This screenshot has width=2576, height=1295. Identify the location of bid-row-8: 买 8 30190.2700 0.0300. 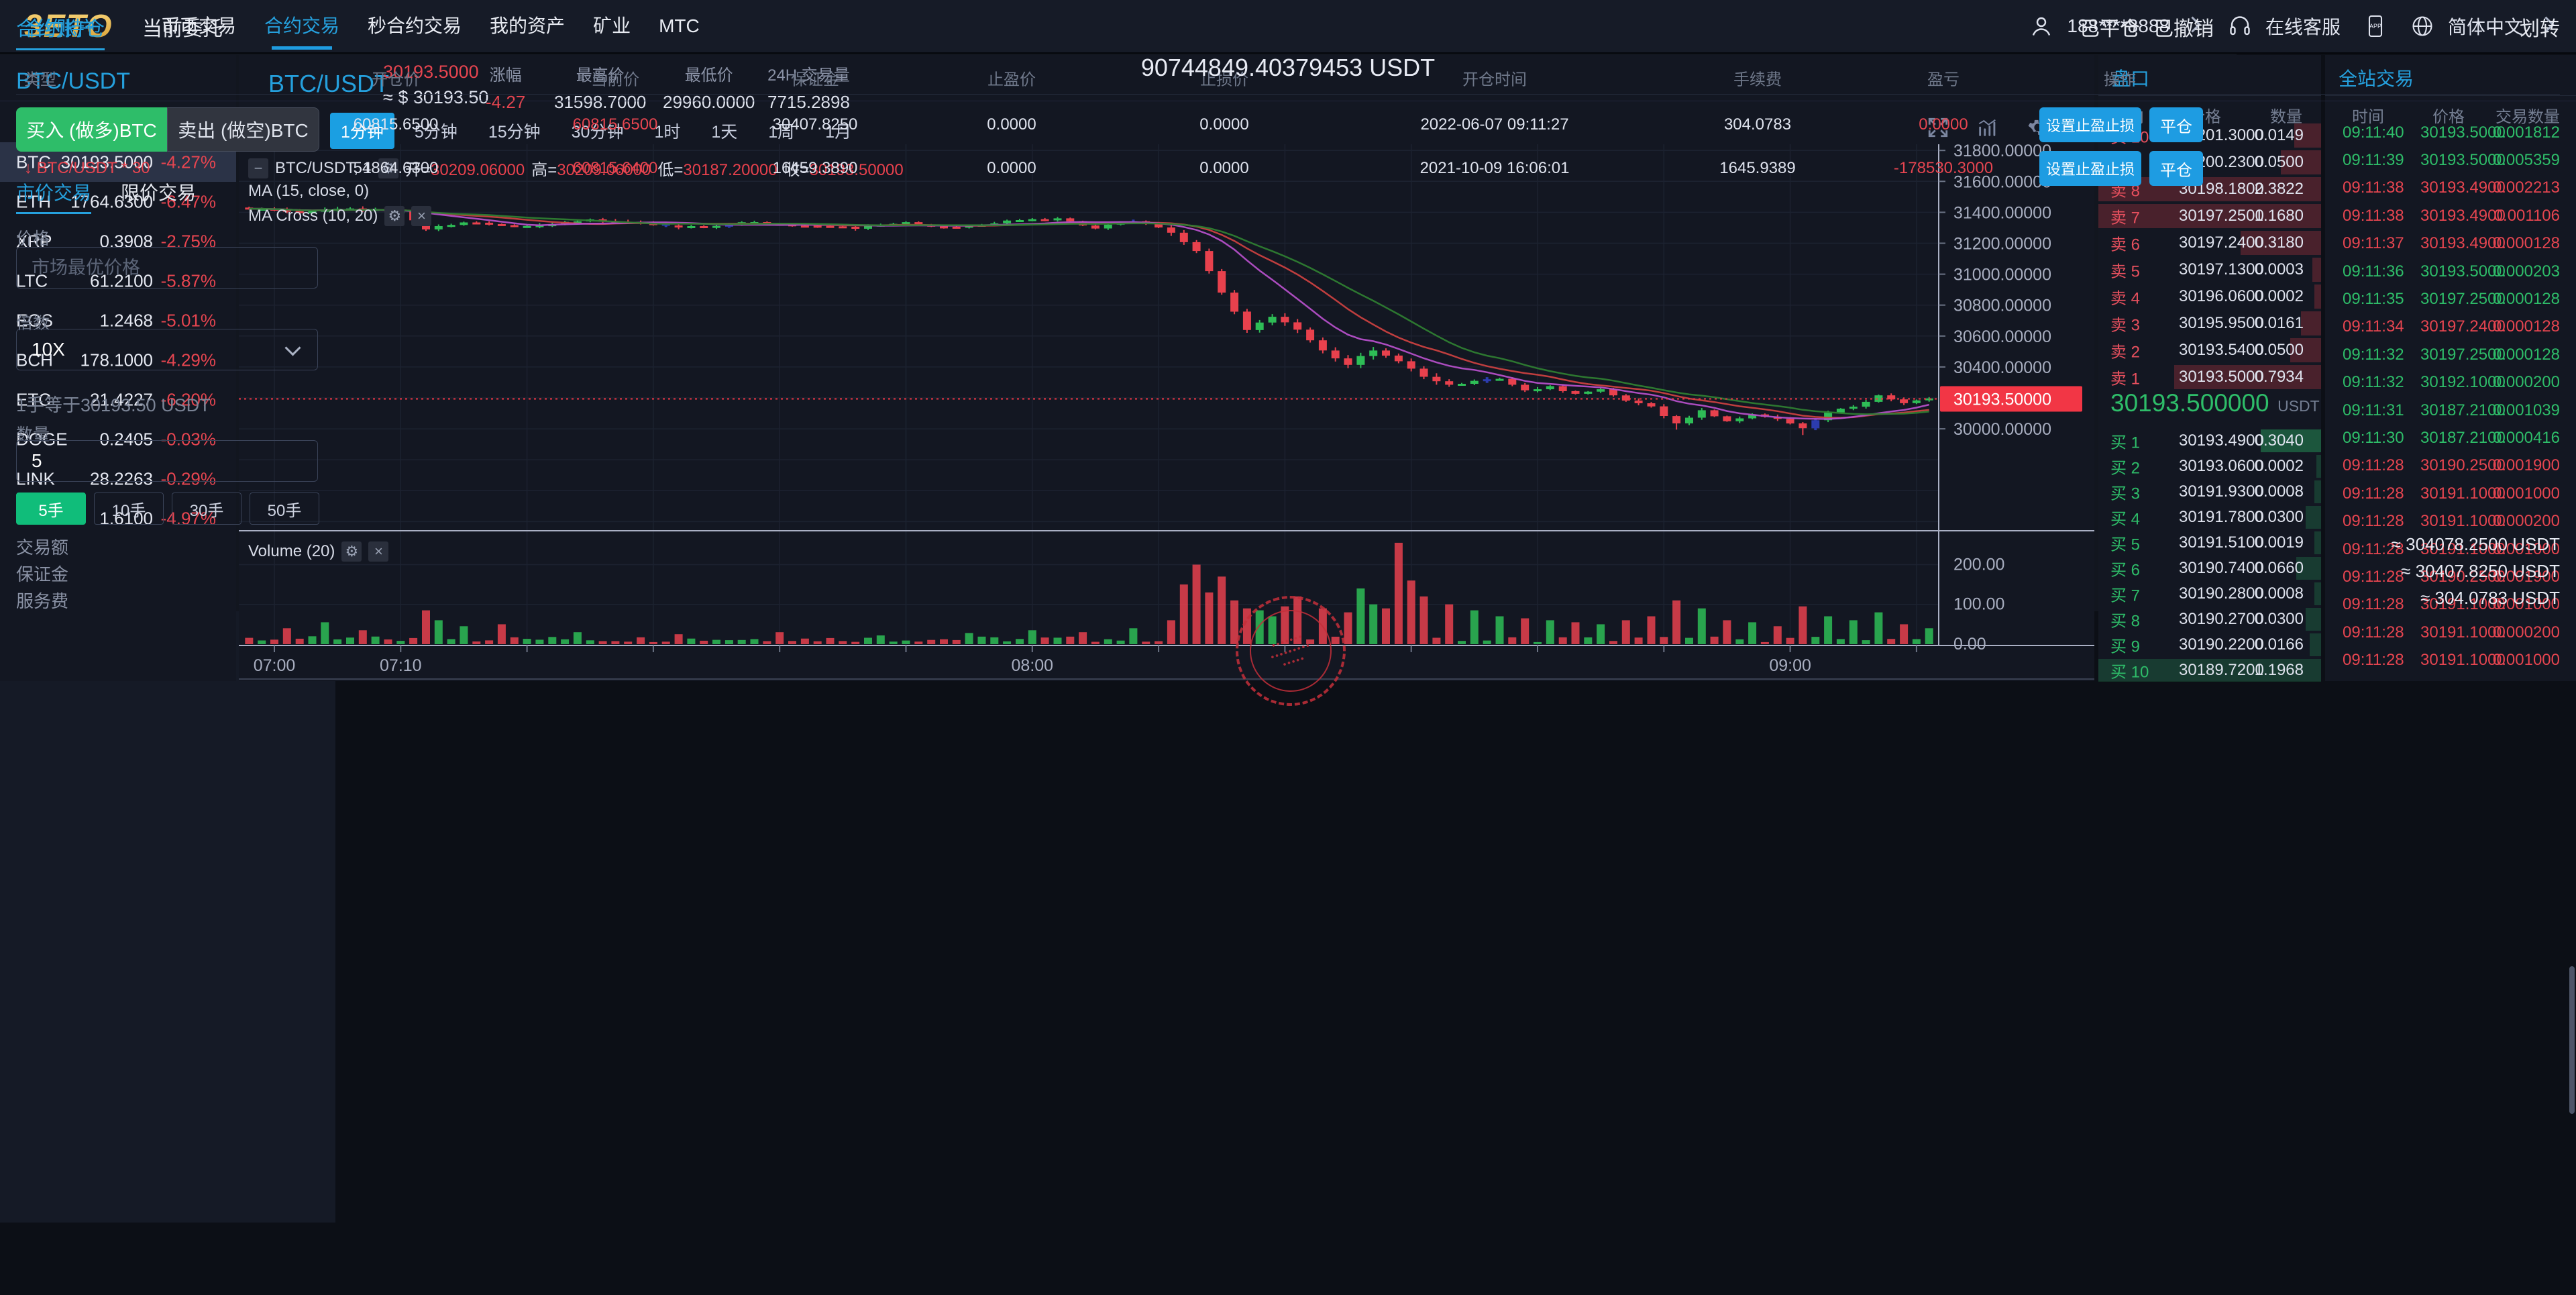
(2209, 619).